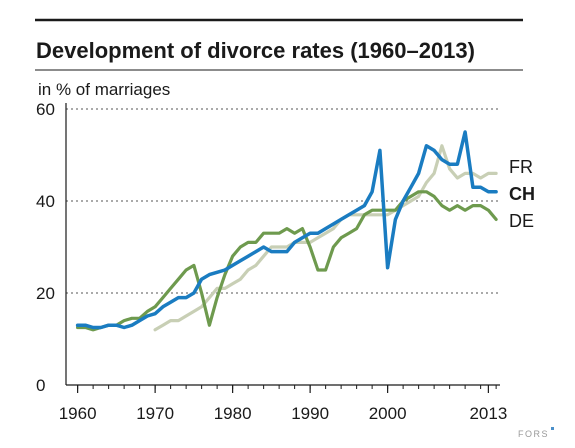  I want to click on y-tick-label: 0, so click(40, 385).